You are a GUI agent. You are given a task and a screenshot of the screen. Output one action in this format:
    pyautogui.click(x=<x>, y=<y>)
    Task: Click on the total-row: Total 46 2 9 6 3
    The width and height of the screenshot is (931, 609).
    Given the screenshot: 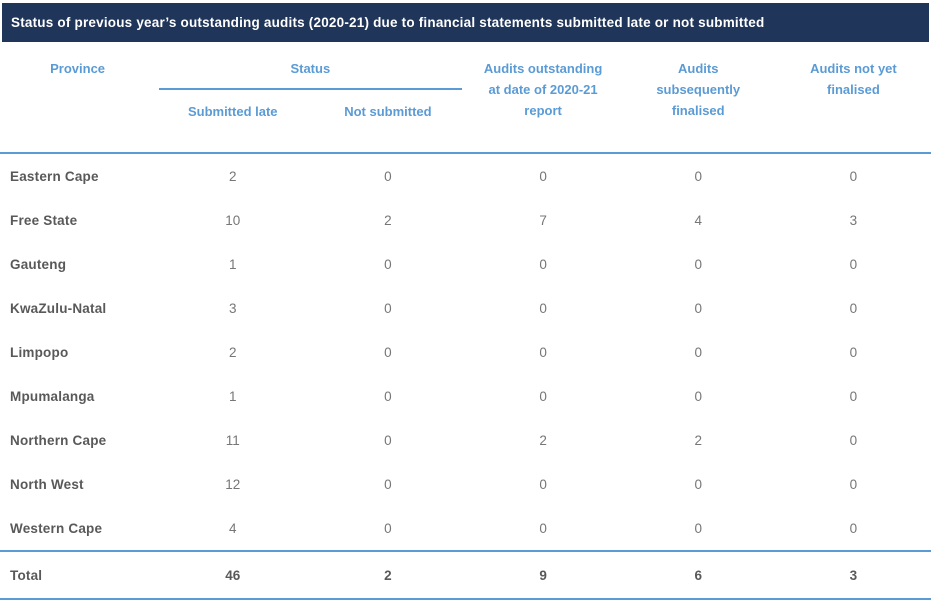 What is the action you would take?
    pyautogui.click(x=465, y=575)
    